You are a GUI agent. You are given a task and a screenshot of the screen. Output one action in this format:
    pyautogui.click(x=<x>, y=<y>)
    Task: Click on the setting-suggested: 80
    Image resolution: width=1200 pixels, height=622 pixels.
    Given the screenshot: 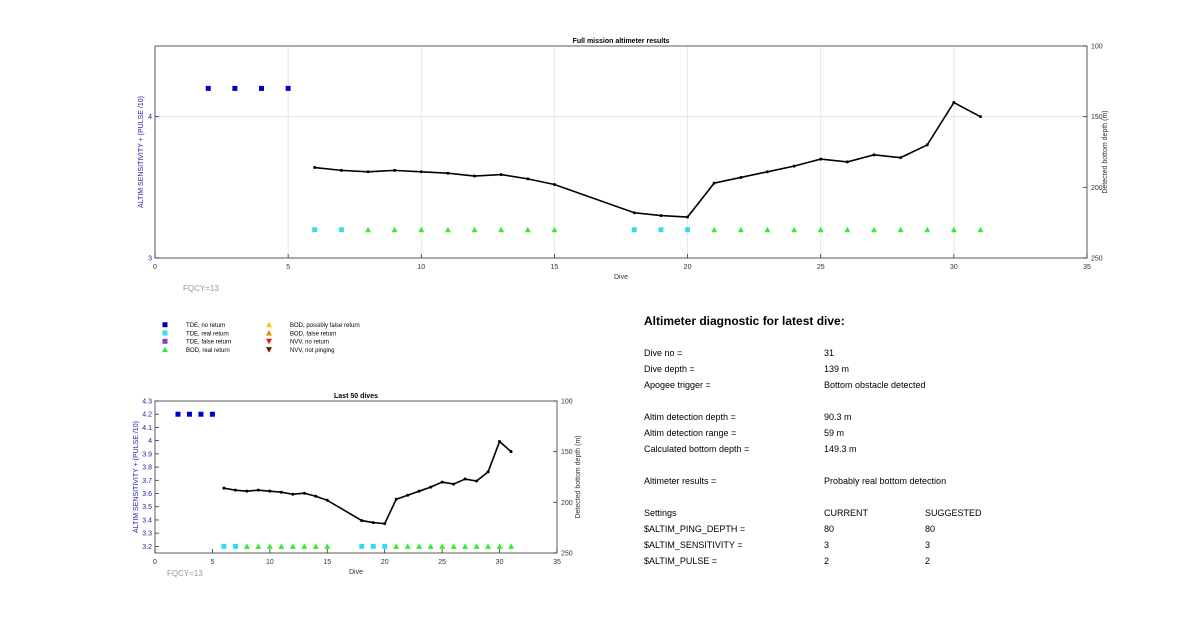 What is the action you would take?
    pyautogui.click(x=930, y=529)
    